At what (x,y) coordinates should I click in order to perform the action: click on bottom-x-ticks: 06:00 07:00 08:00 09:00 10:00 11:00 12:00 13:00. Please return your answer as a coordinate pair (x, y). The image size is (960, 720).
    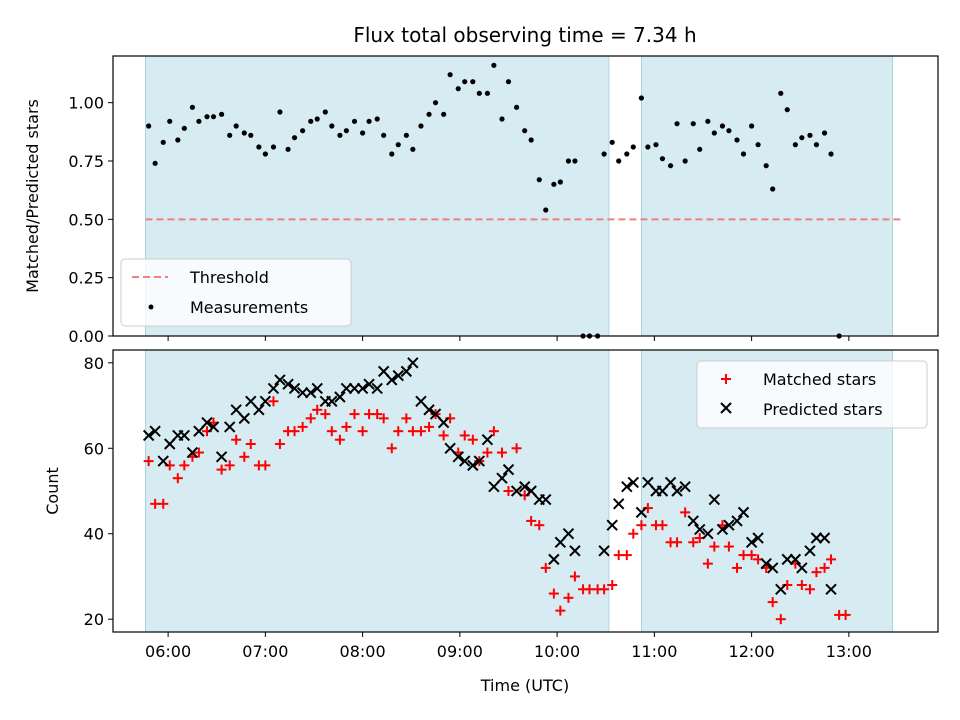
    Looking at the image, I should click on (508, 646).